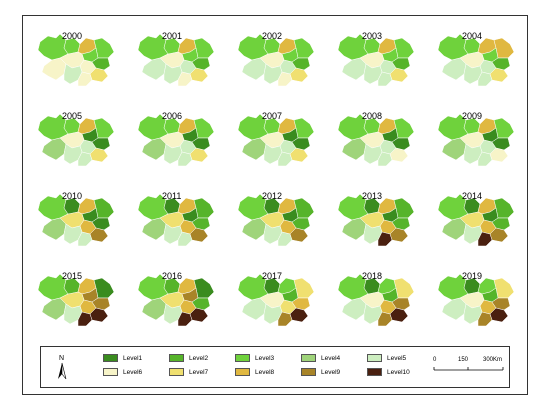  I want to click on year-label: 2007, so click(272, 116).